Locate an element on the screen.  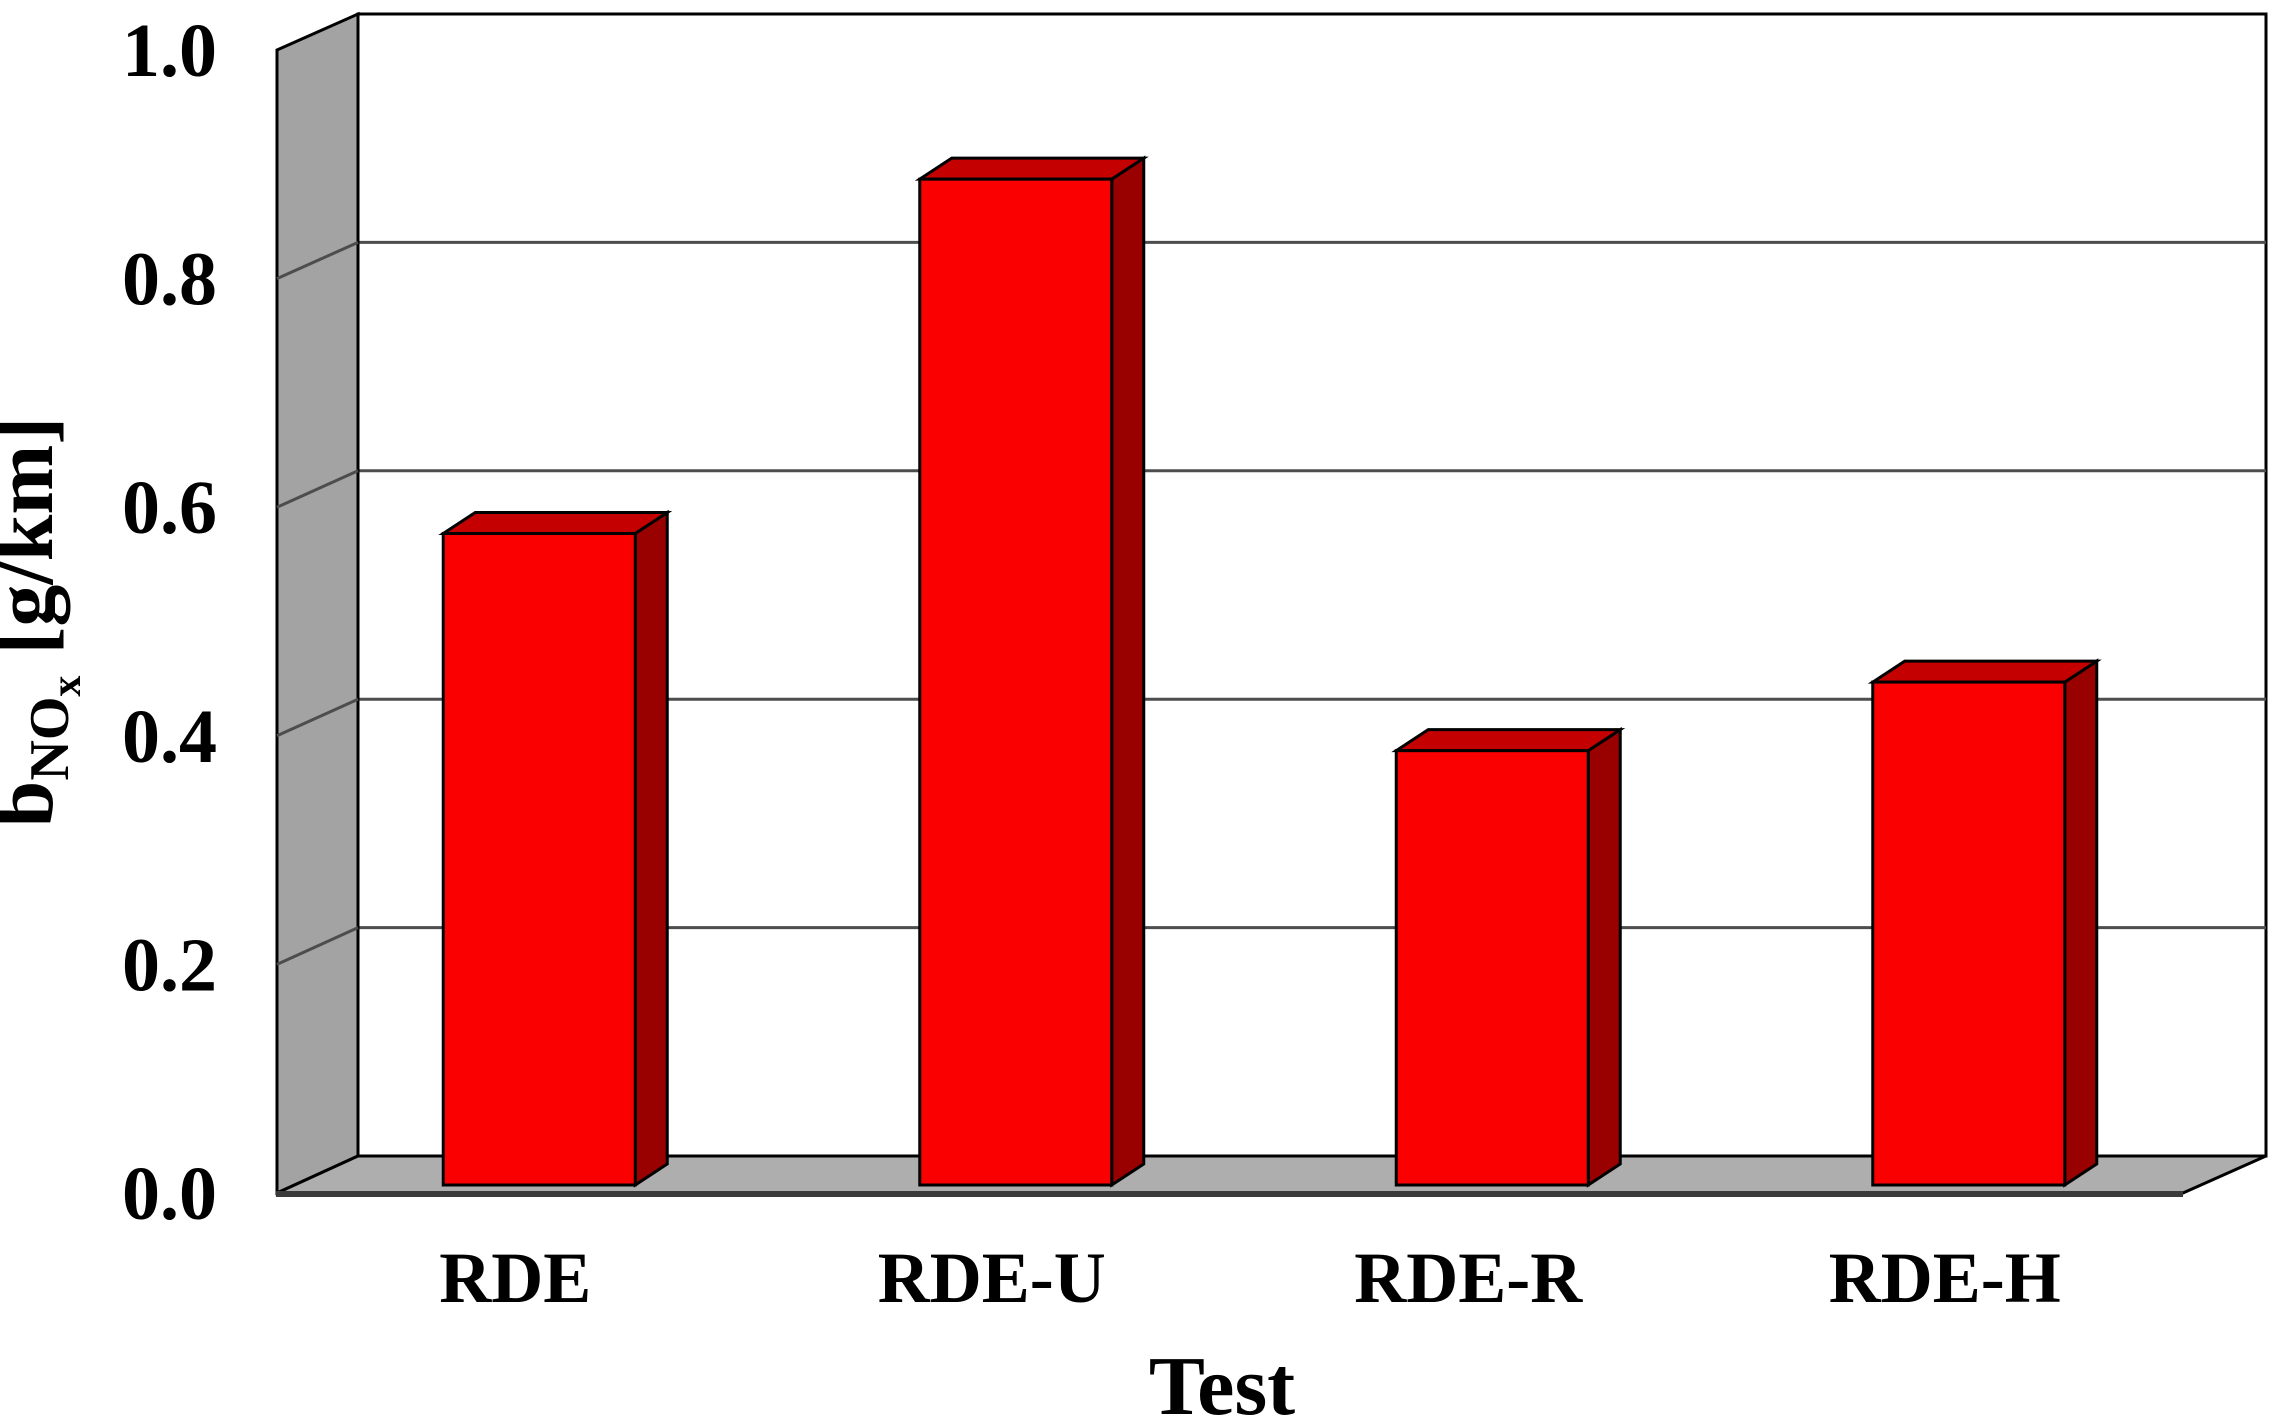
y-tick-label: 0.0 is located at coordinates (169, 1194).